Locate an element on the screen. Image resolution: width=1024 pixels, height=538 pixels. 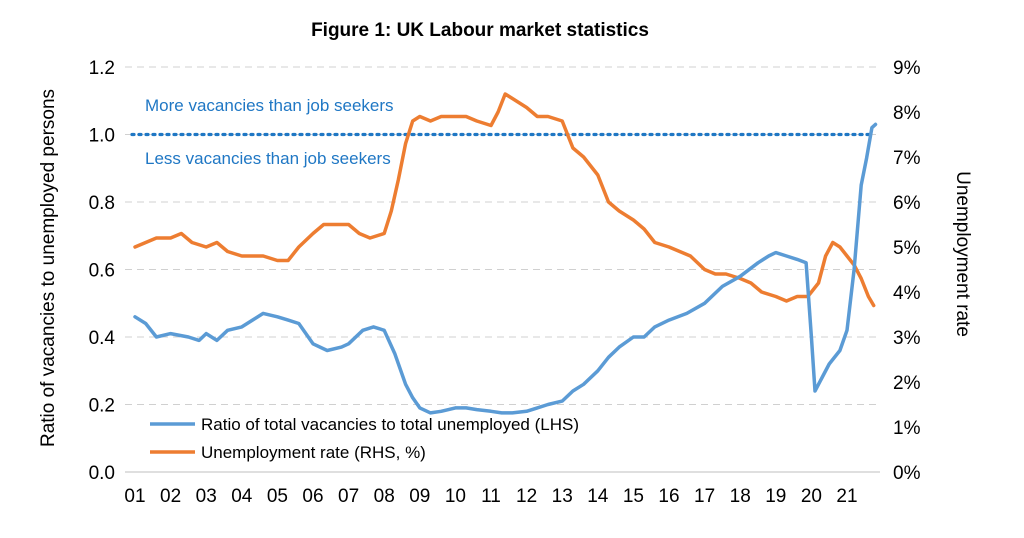
x-tick-label: 17 is located at coordinates (704, 496).